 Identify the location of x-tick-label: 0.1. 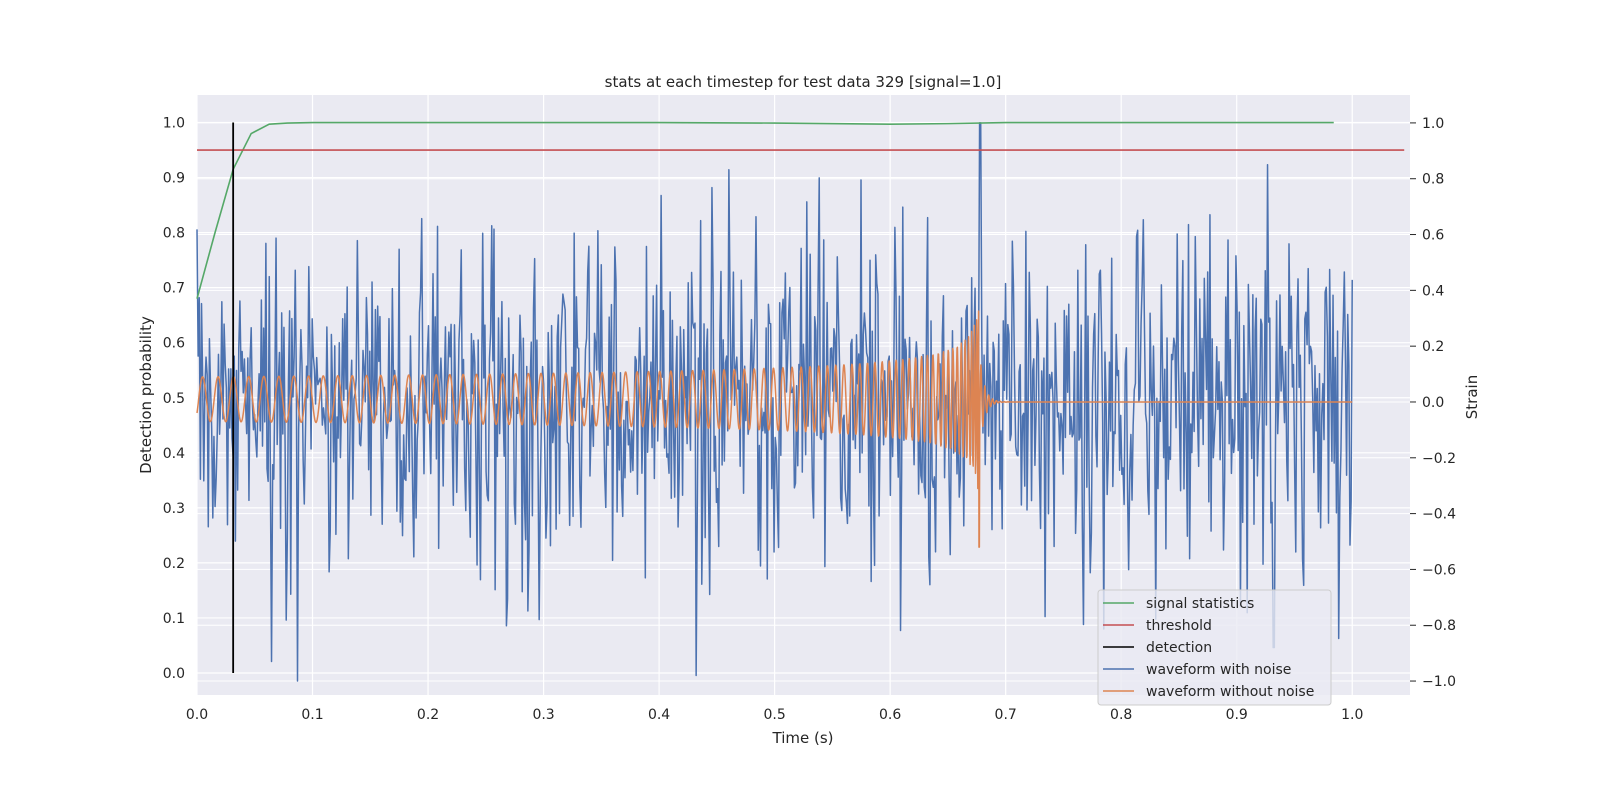
(312, 715).